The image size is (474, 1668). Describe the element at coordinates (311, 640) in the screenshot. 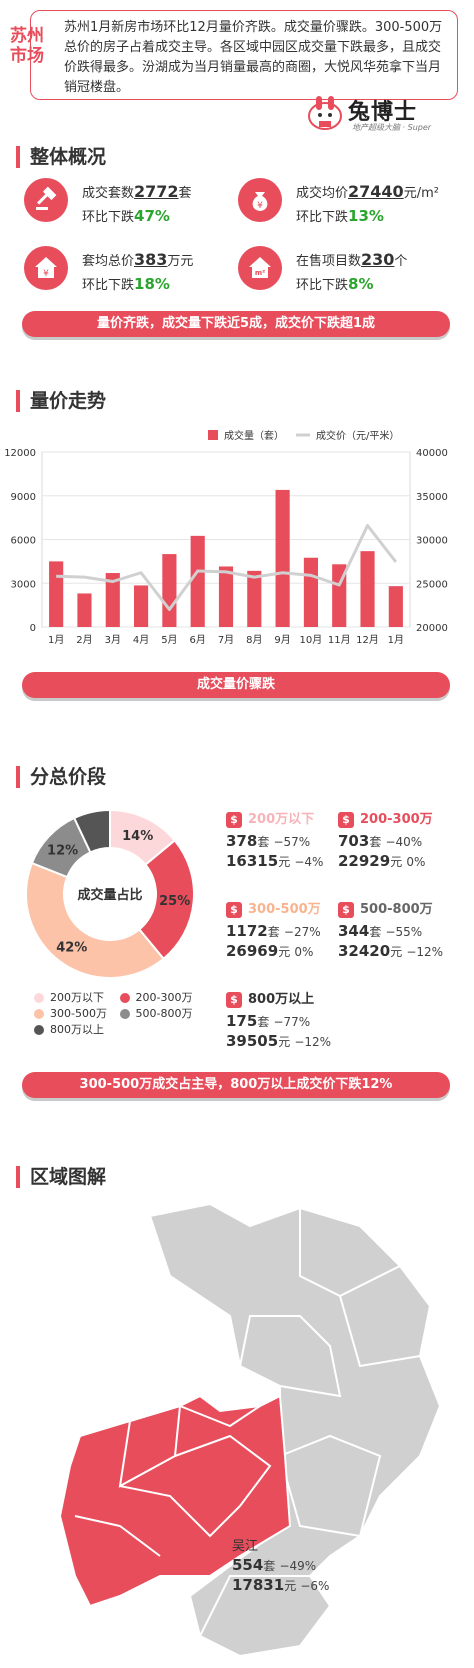

I see `x-tick-label: 10月` at that location.